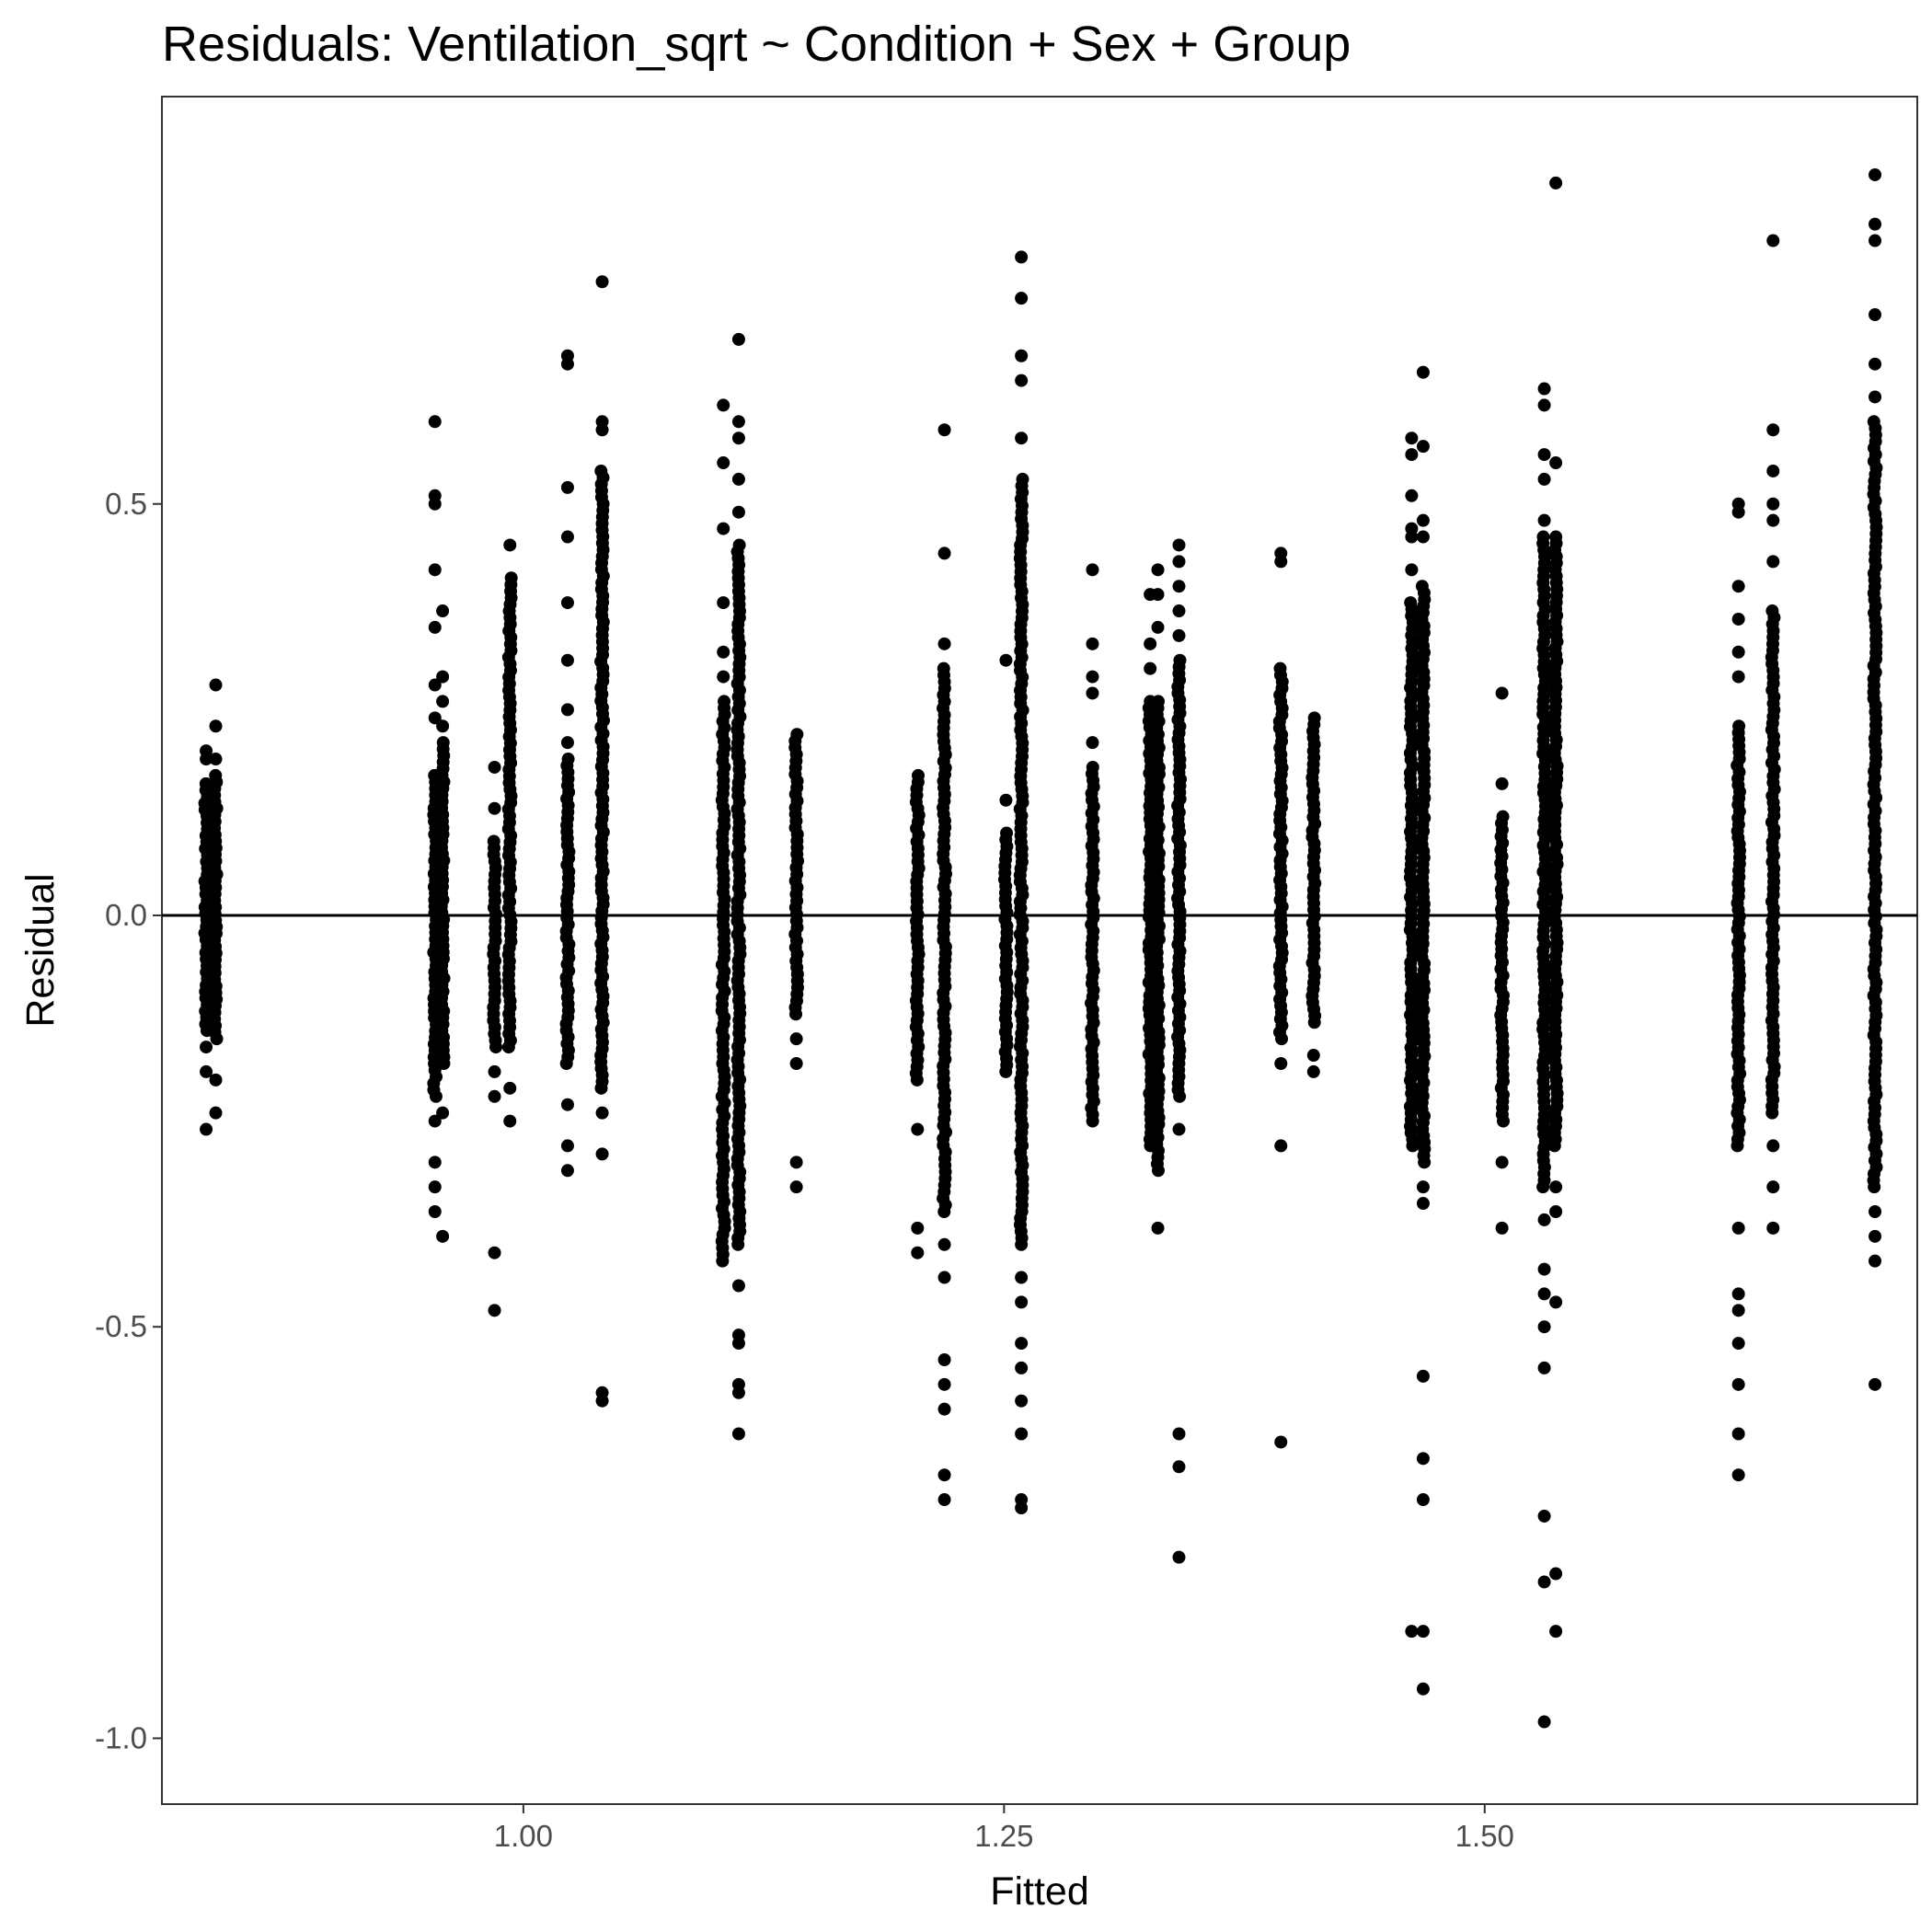 The height and width of the screenshot is (1932, 1932). What do you see at coordinates (1484, 1836) in the screenshot?
I see `x-tick-label: 1.50` at bounding box center [1484, 1836].